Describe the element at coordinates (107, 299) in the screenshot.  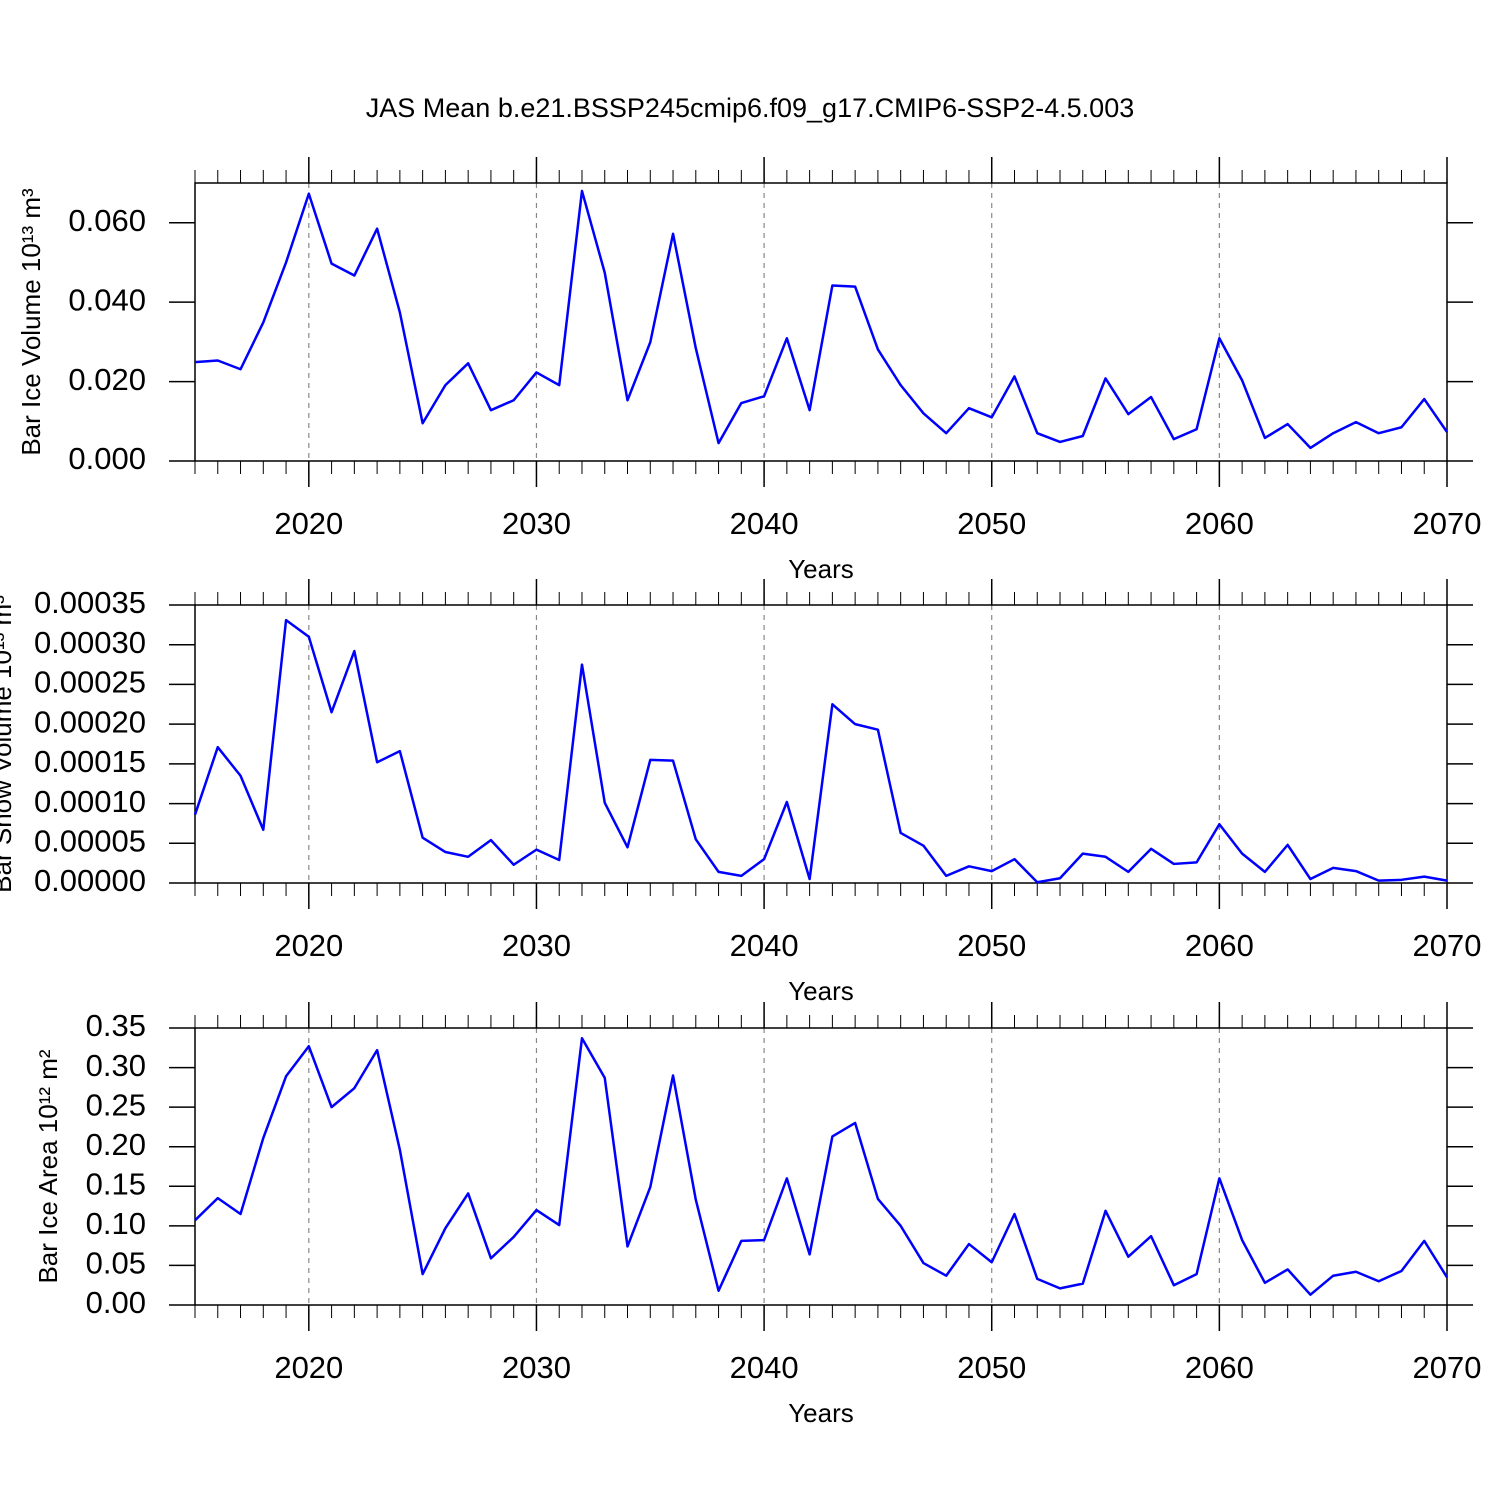
I see `y-tick-label: 0.040` at that location.